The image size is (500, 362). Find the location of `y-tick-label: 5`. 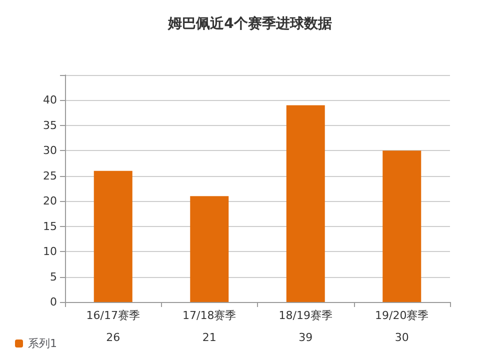

y-tick-label: 5 is located at coordinates (53, 277).